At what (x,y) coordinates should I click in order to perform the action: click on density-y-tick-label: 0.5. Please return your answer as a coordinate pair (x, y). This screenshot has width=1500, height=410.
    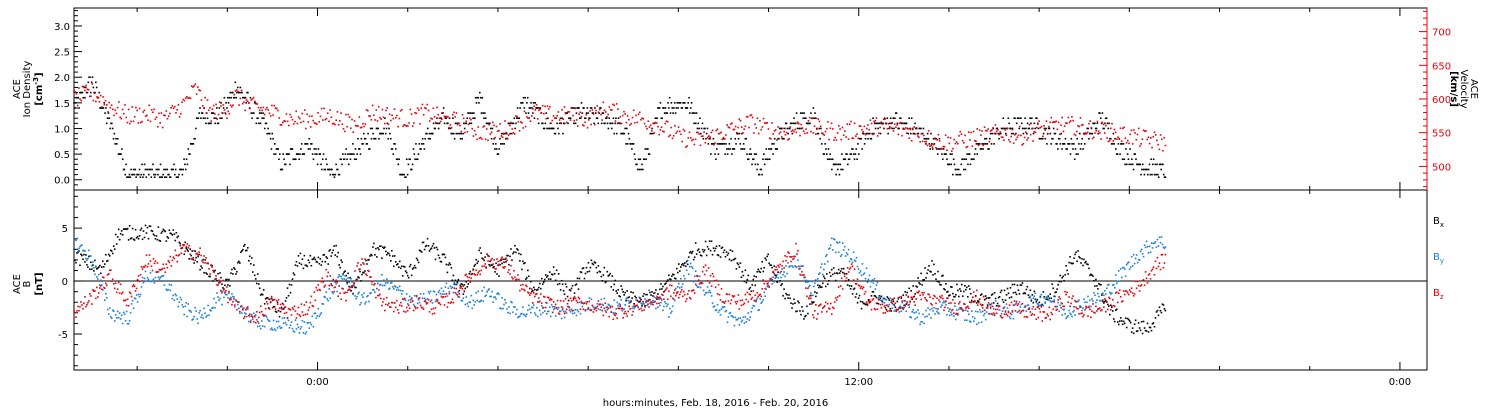
    Looking at the image, I should click on (62, 155).